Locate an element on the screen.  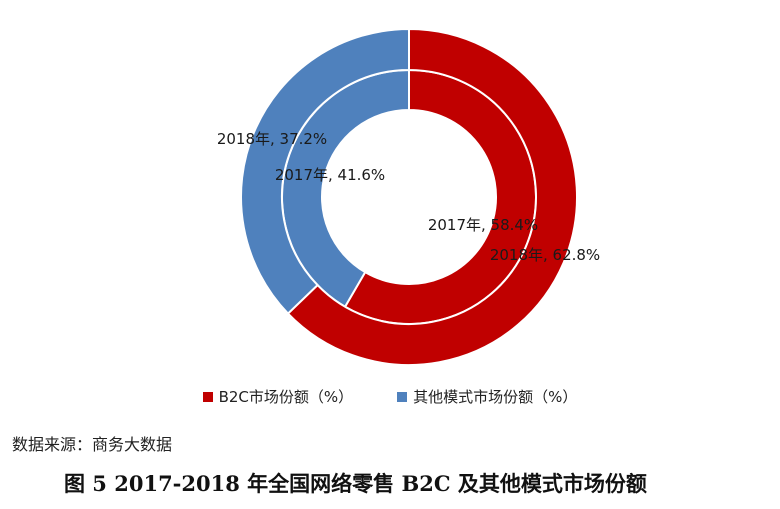
legend-item-other: 其他模式市场份额（%） is located at coordinates (487, 396).